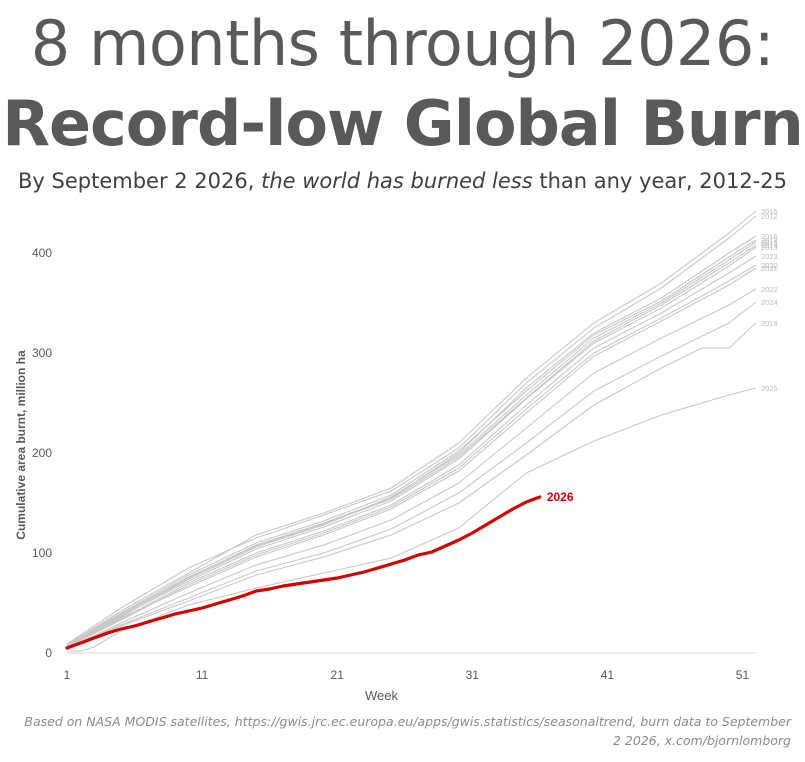  I want to click on series-label-2013: 2013, so click(769, 247).